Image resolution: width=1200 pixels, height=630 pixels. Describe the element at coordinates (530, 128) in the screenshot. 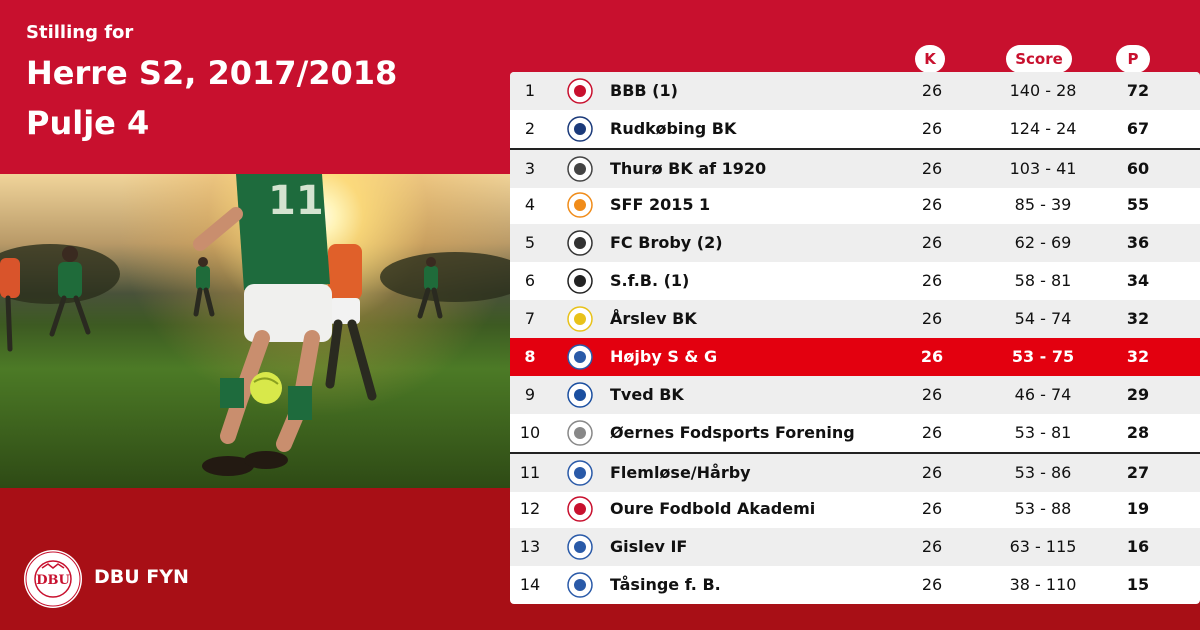

I see `position-cell: 2` at that location.